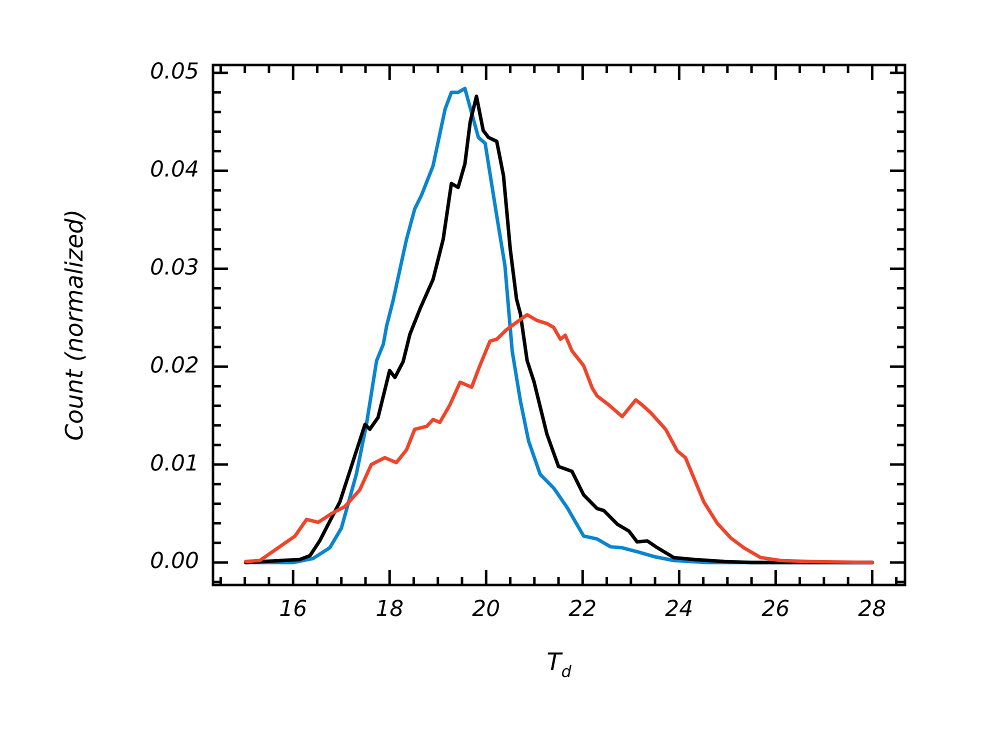 The image size is (992, 738). I want to click on y-tick-label: 0.01, so click(174, 463).